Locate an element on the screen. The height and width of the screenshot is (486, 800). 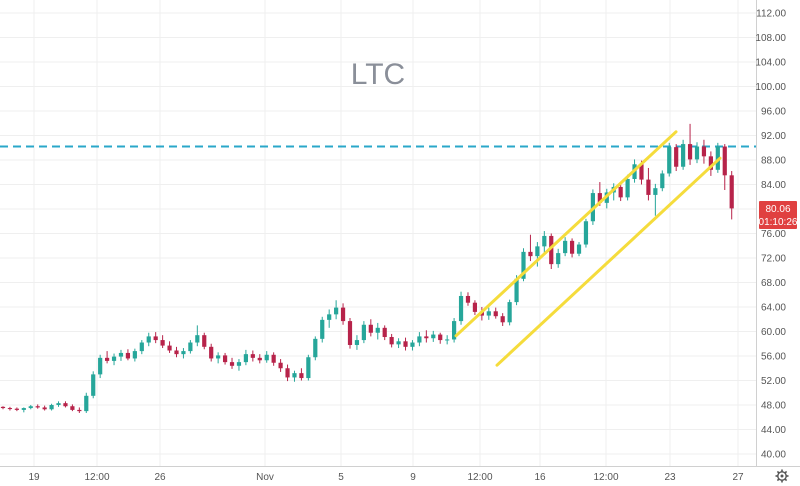
y-tick-label: 108.00 is located at coordinates (770, 38).